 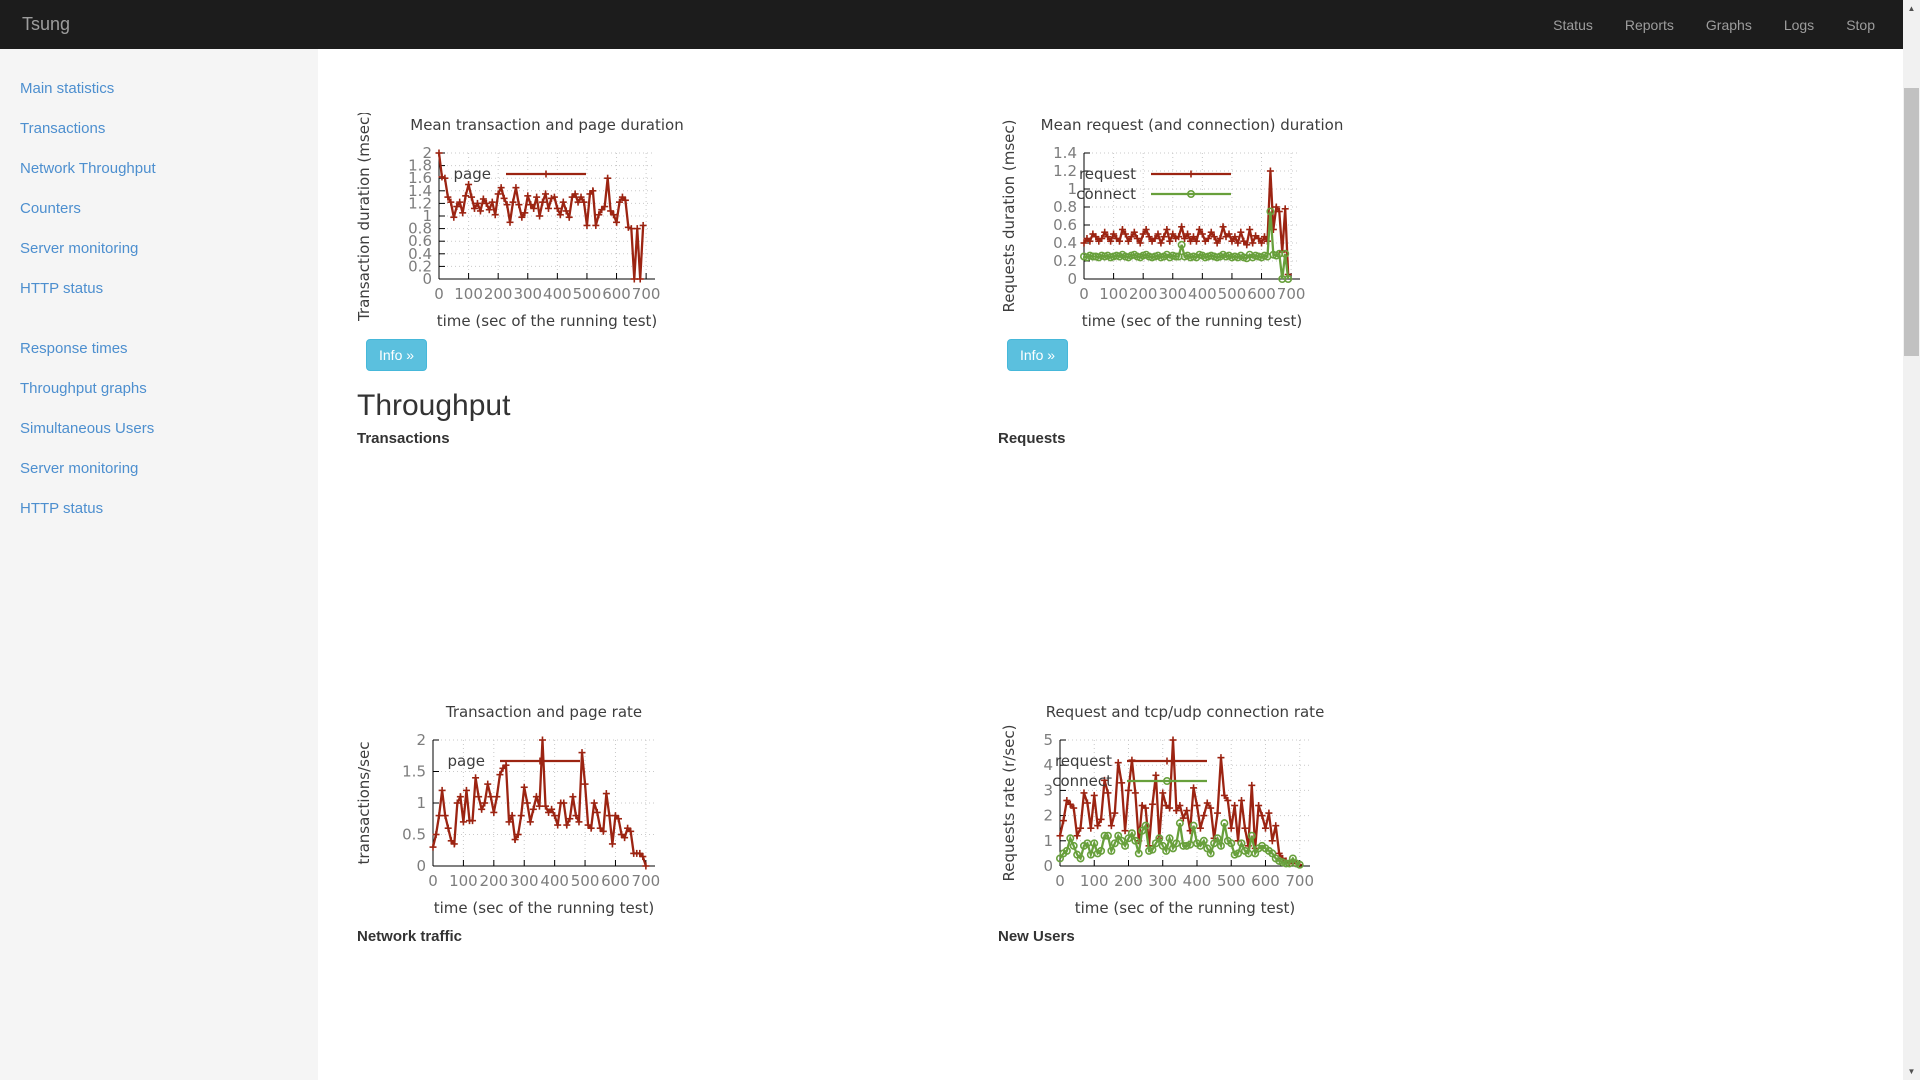 I want to click on svg-text: 0.5, so click(x=414, y=835).